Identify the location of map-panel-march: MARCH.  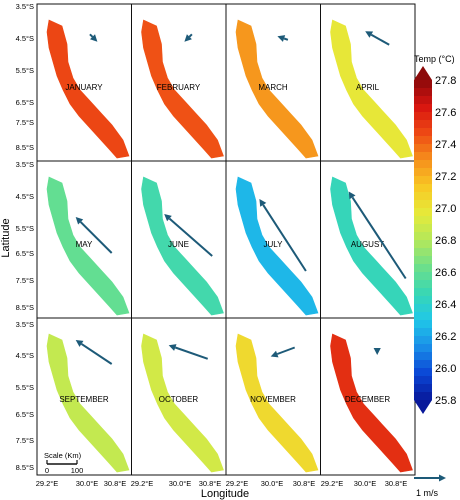
(273, 82).